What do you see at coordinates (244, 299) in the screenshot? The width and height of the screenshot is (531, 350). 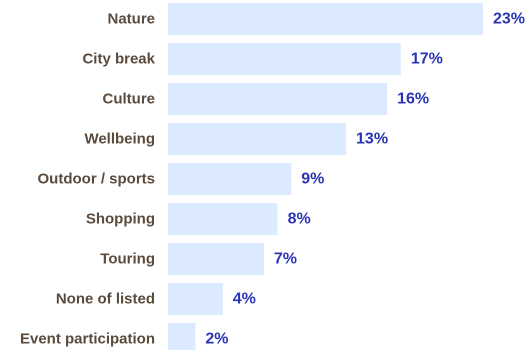 I see `value-label: 4%` at bounding box center [244, 299].